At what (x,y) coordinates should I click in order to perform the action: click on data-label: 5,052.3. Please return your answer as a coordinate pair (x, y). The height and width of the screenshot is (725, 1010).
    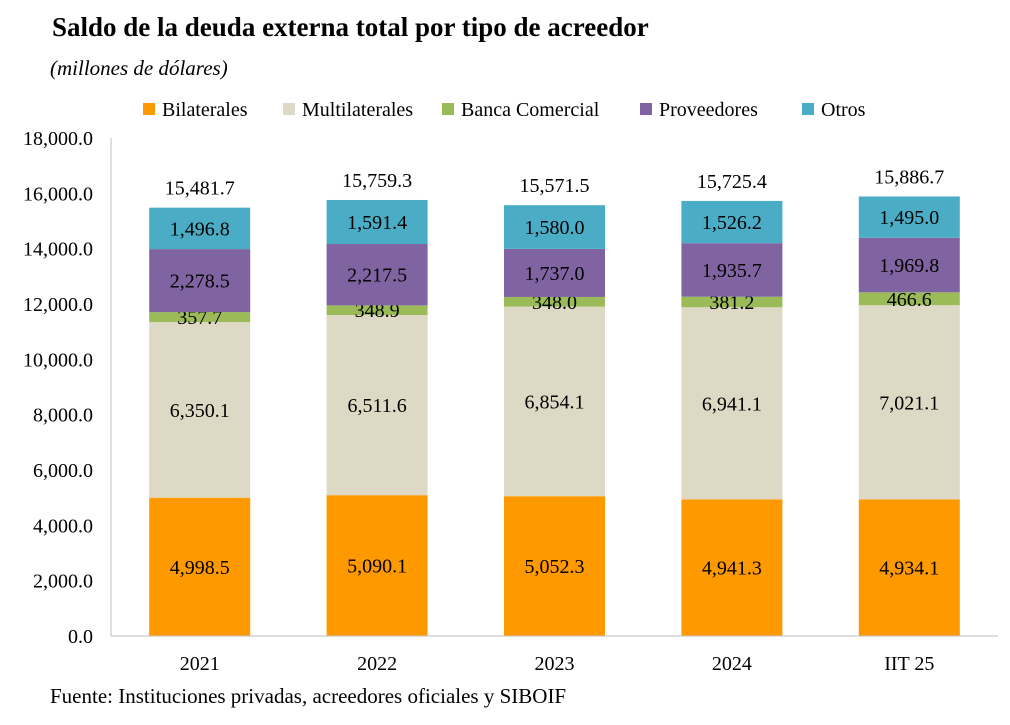
    Looking at the image, I should click on (555, 567).